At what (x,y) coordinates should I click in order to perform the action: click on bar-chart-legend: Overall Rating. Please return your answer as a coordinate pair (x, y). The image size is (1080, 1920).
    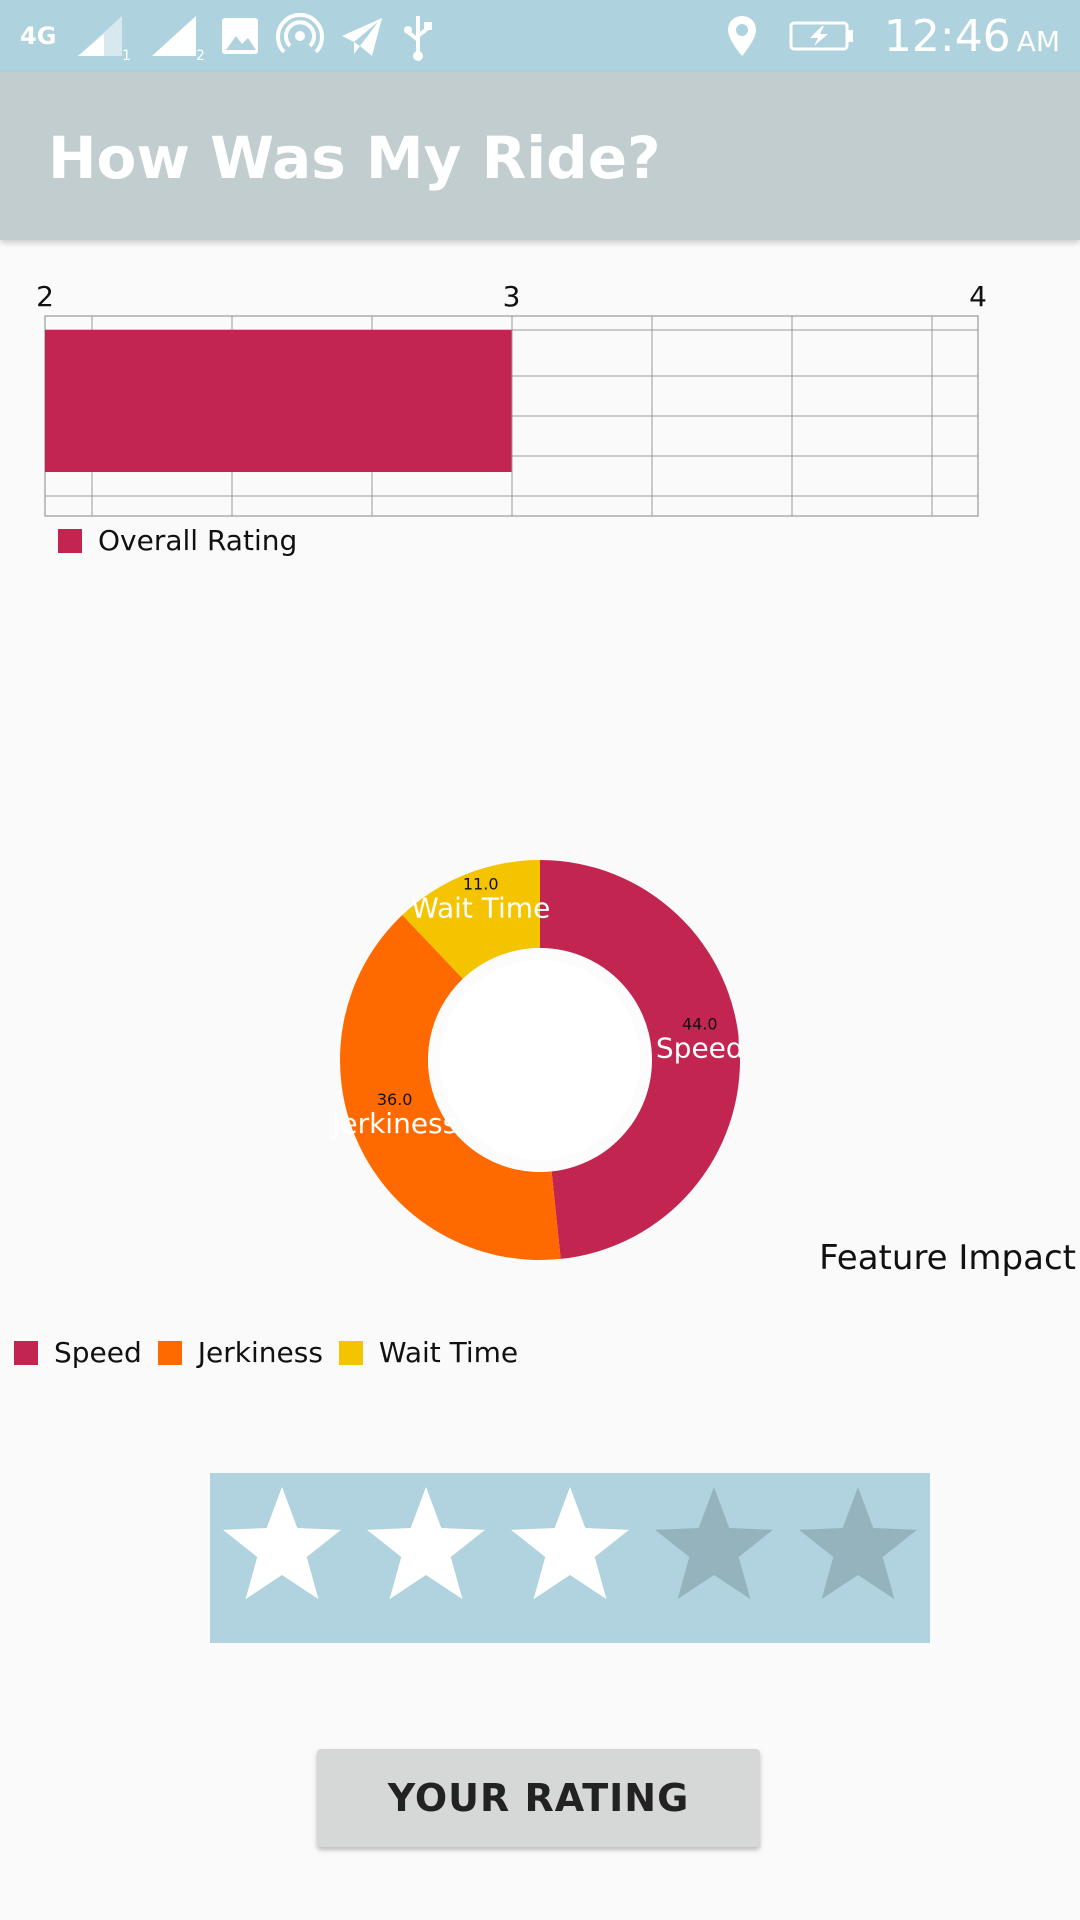
    Looking at the image, I should click on (177, 540).